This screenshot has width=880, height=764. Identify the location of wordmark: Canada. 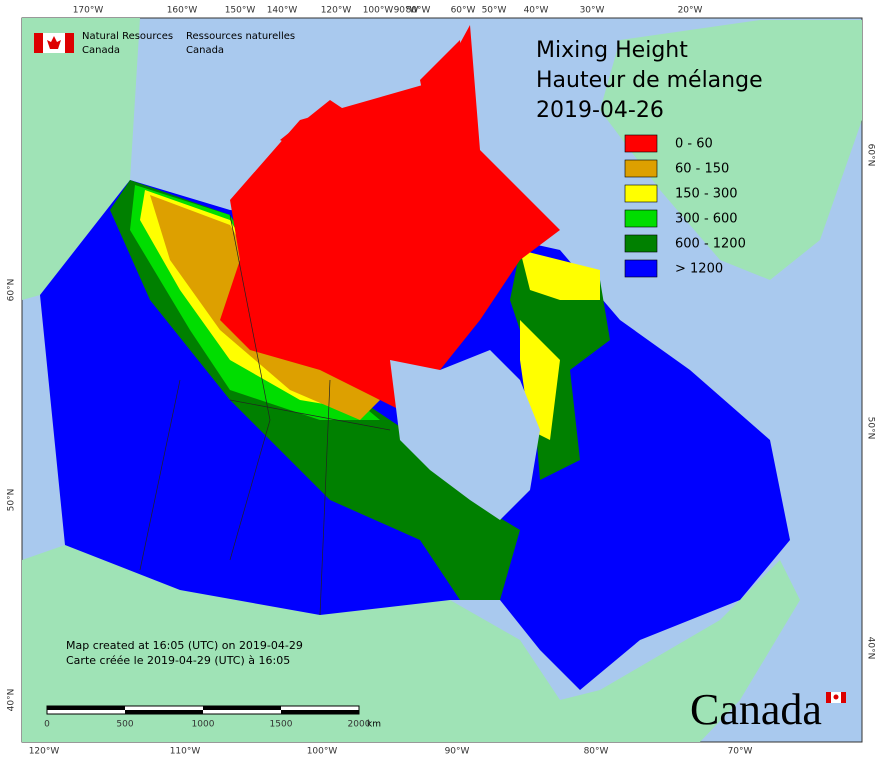
(756, 709).